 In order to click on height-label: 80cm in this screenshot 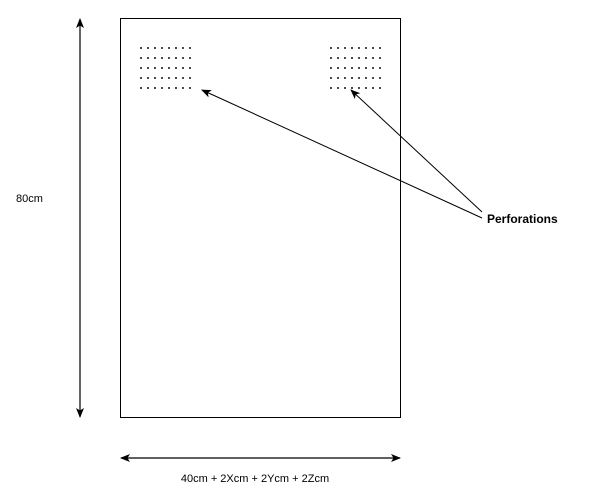, I will do `click(29, 199)`.